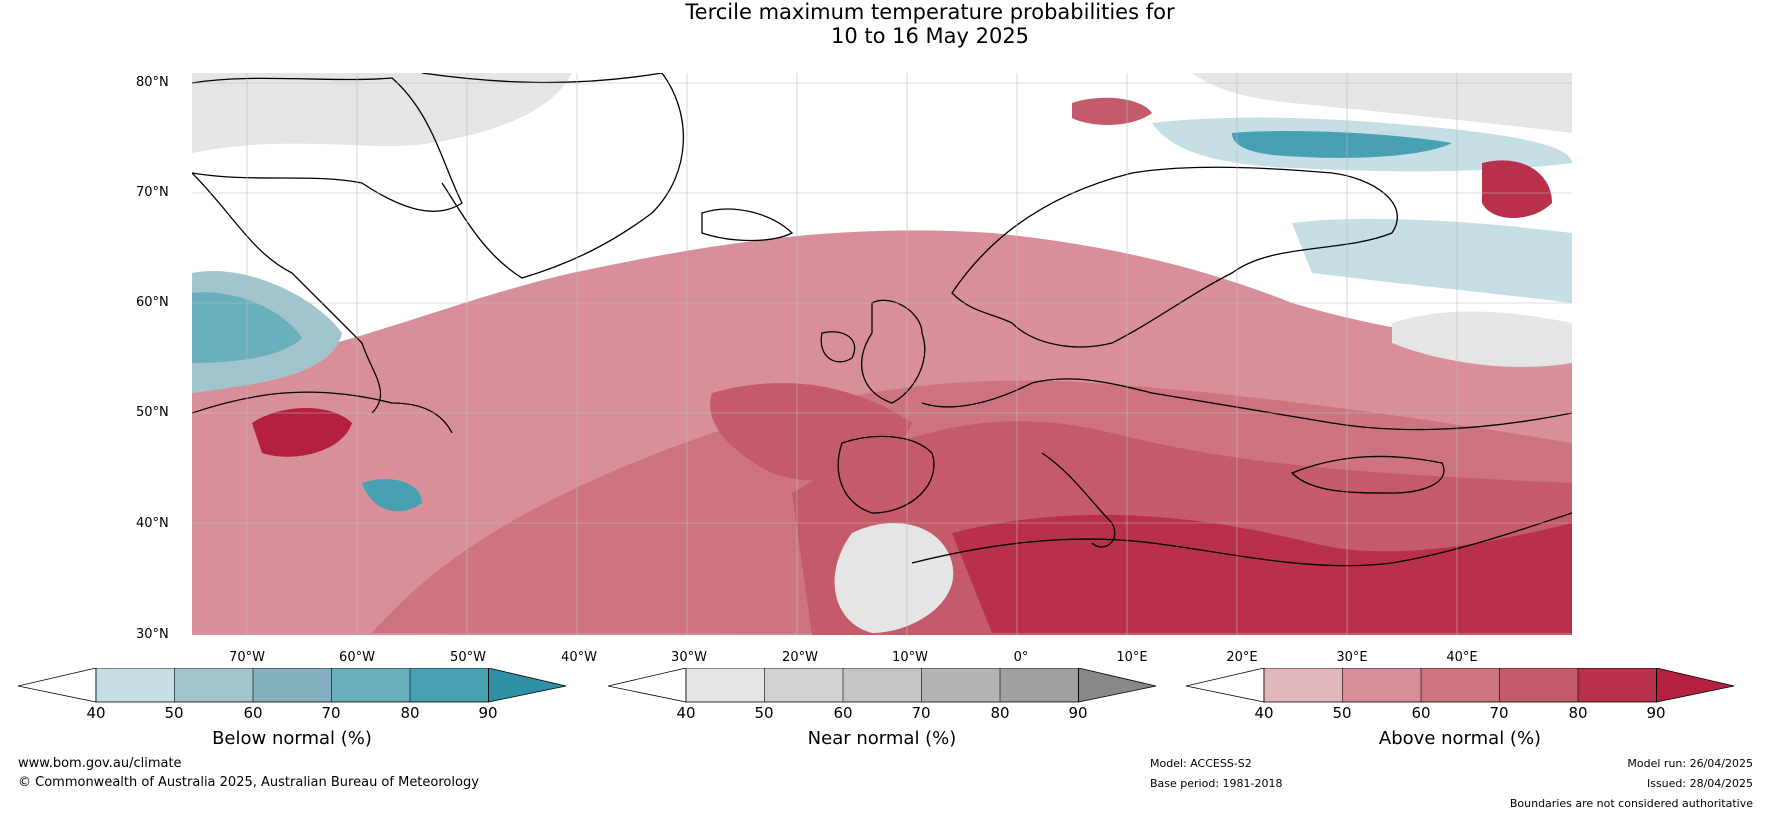 This screenshot has height=816, width=1770. I want to click on lat-label-30n: 30°N, so click(152, 634).